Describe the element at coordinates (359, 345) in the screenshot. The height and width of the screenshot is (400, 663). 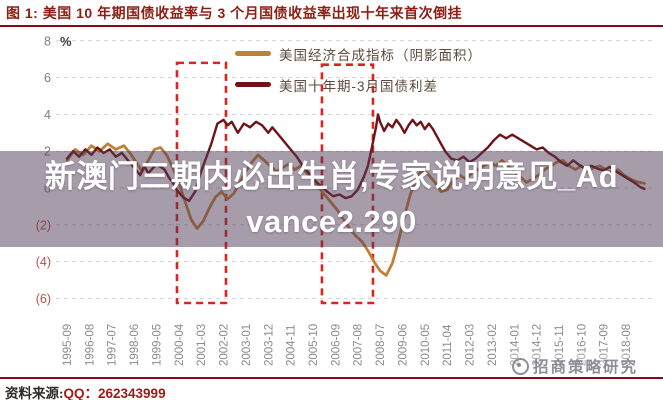
I see `x-tick-label: 2007-08` at that location.